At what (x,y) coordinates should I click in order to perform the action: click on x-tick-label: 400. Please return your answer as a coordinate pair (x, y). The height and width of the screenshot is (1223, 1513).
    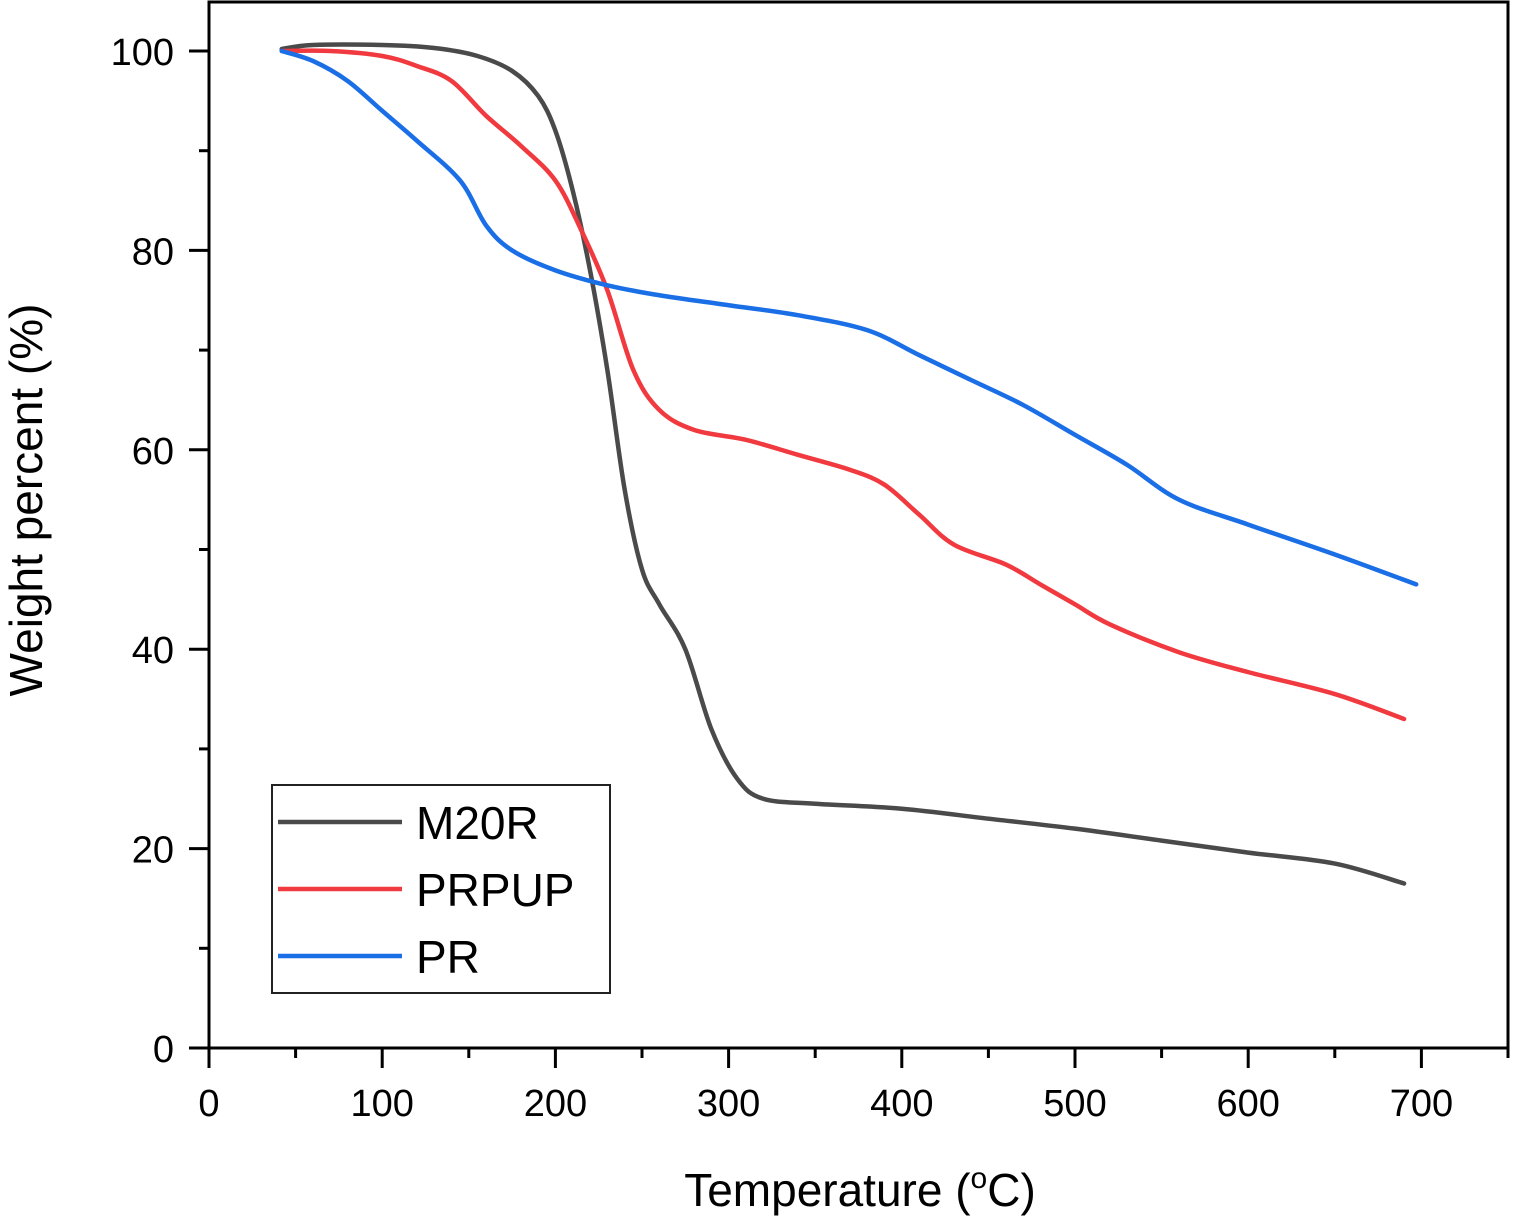
    Looking at the image, I should click on (901, 1104).